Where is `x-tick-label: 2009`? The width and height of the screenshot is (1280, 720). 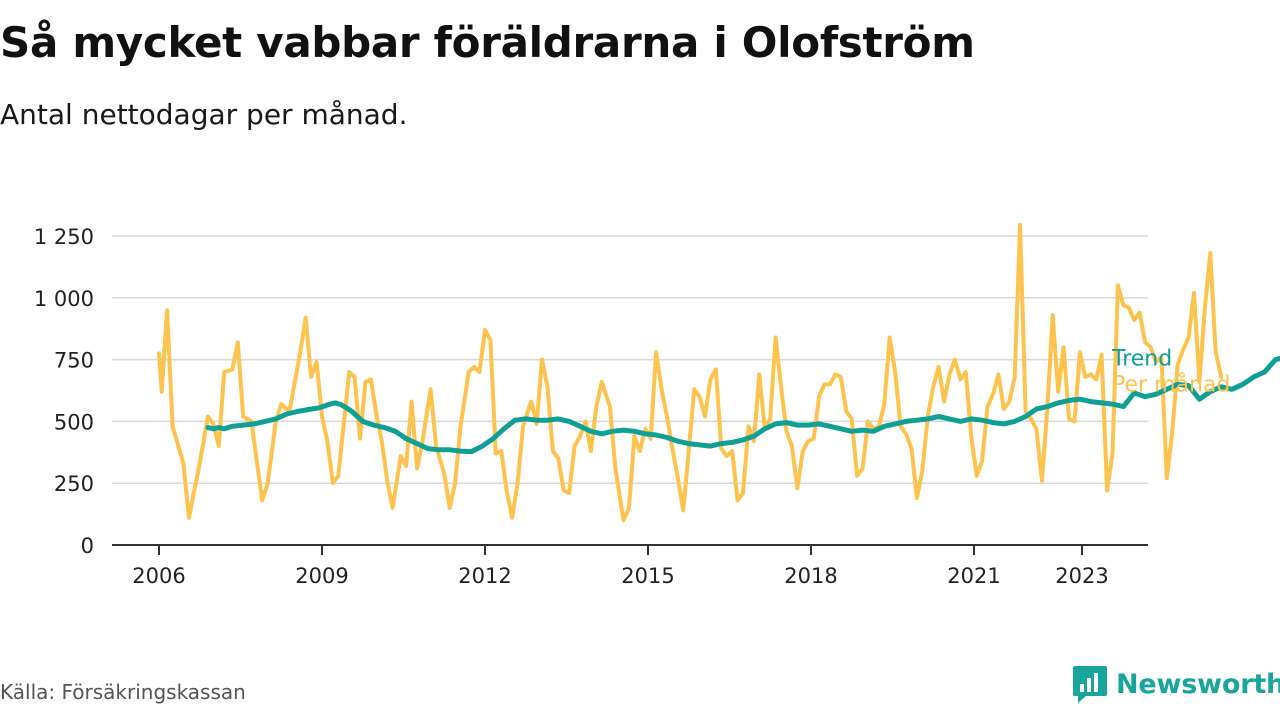 x-tick-label: 2009 is located at coordinates (321, 576).